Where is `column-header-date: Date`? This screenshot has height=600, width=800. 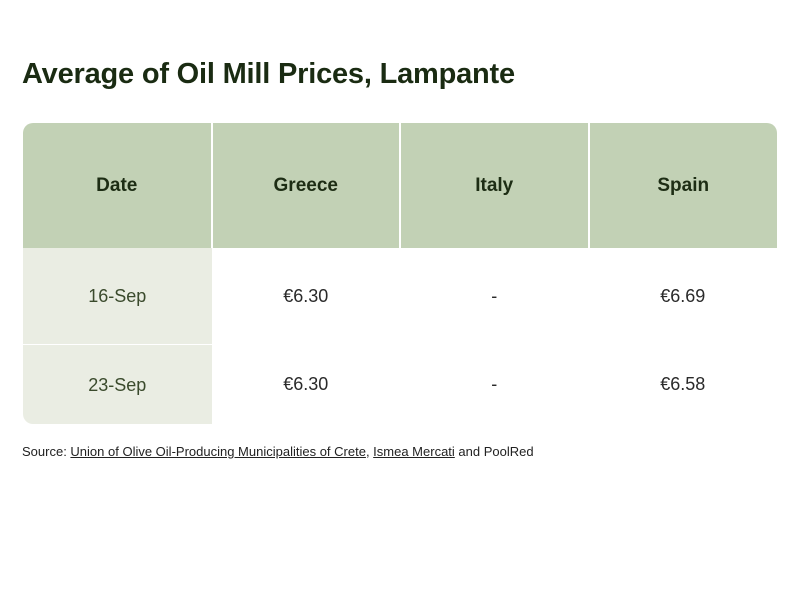
column-header-date: Date is located at coordinates (118, 185).